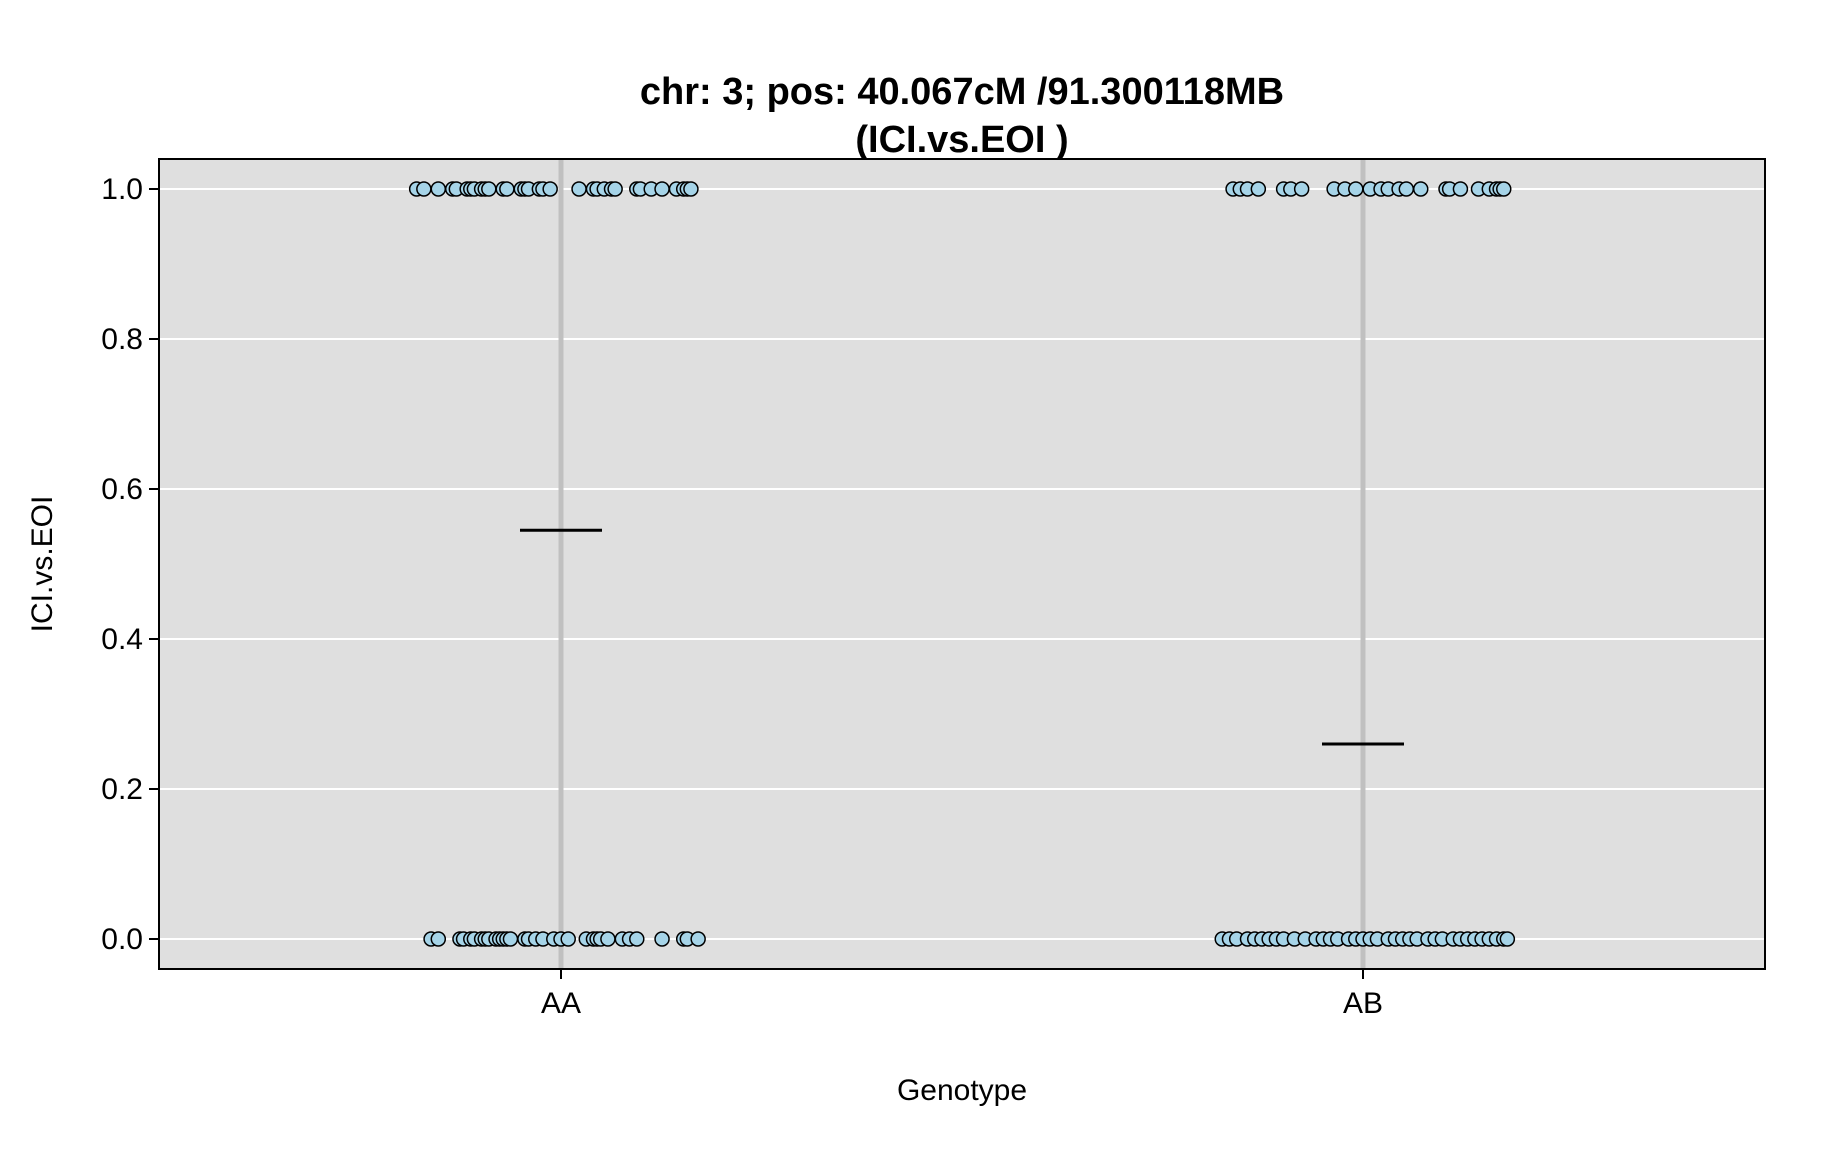 The height and width of the screenshot is (1152, 1824). What do you see at coordinates (962, 637) in the screenshot?
I see `mean-lines` at bounding box center [962, 637].